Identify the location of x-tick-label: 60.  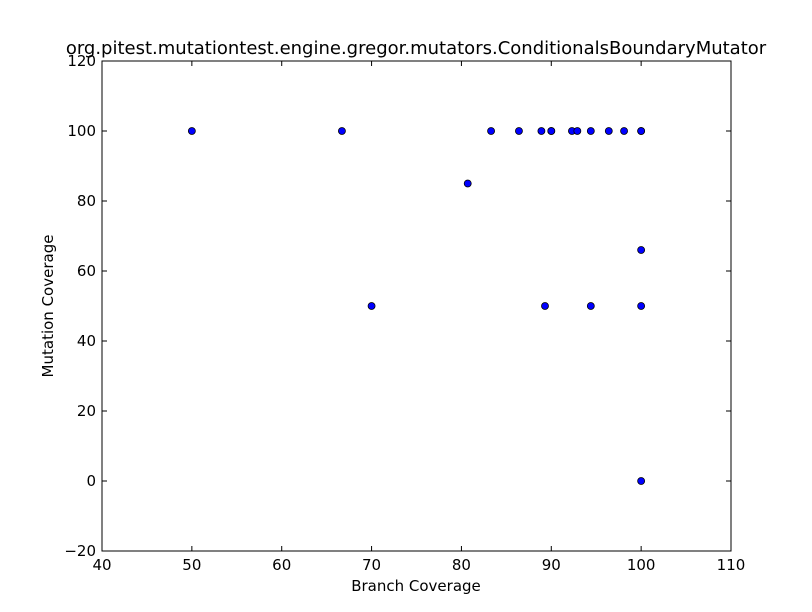
(281, 565).